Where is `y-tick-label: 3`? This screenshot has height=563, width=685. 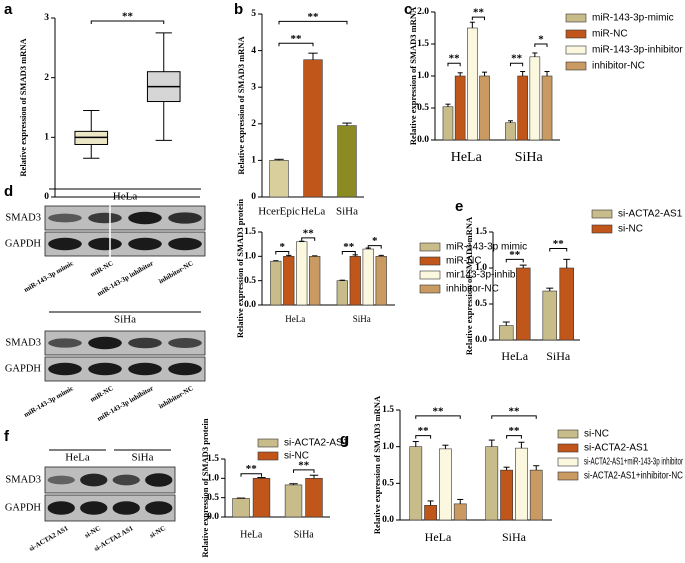 y-tick-label: 3 is located at coordinates (253, 87).